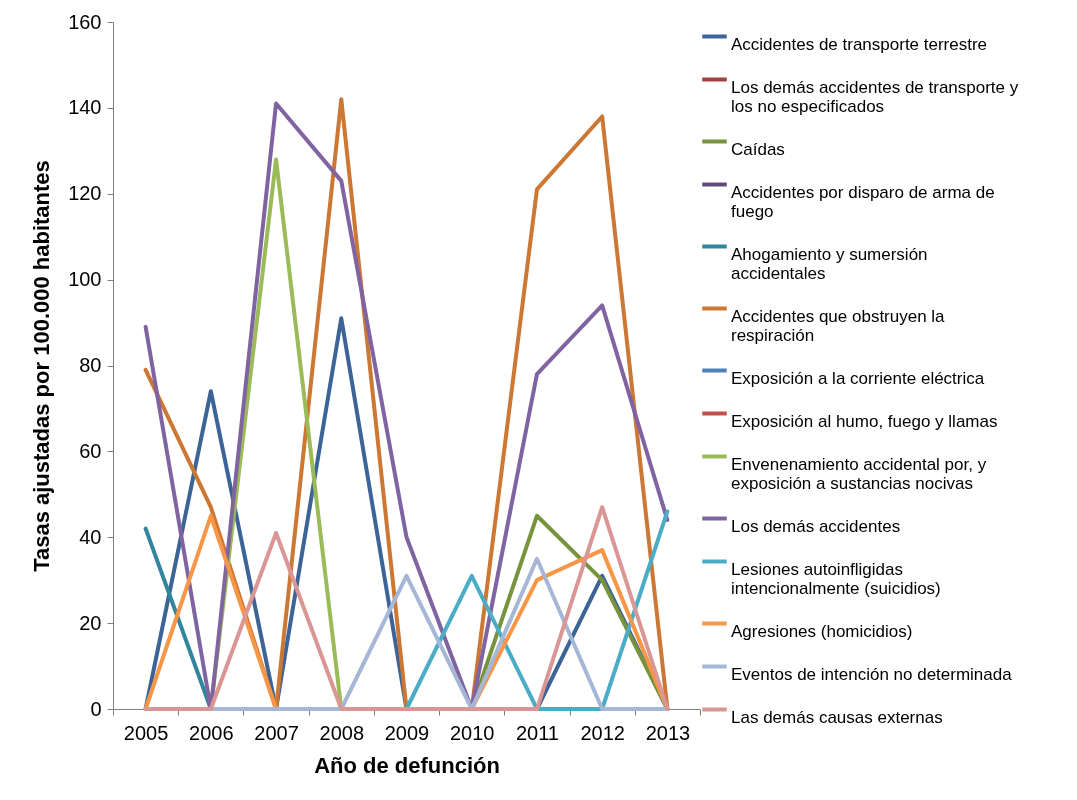 Image resolution: width=1077 pixels, height=800 pixels. Describe the element at coordinates (838, 325) in the screenshot. I see `legend-label: Accidentes que obstruyen la respiración` at that location.